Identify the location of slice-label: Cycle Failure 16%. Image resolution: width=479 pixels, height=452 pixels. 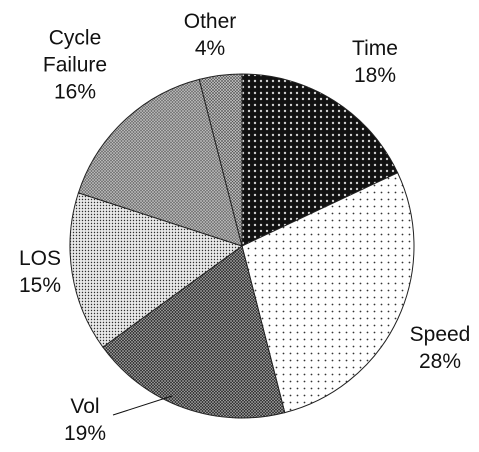
(75, 65).